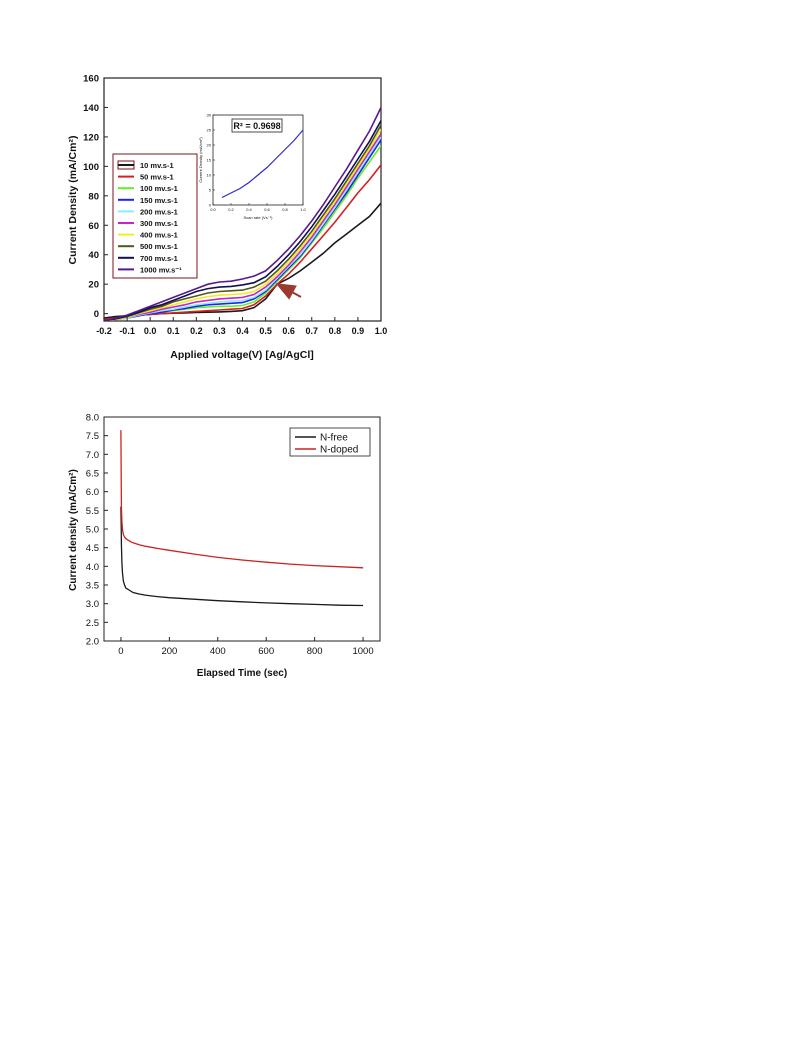 Image resolution: width=793 pixels, height=1057 pixels. Describe the element at coordinates (92, 455) in the screenshot. I see `chart2-y-tick-label: 7.0` at that location.